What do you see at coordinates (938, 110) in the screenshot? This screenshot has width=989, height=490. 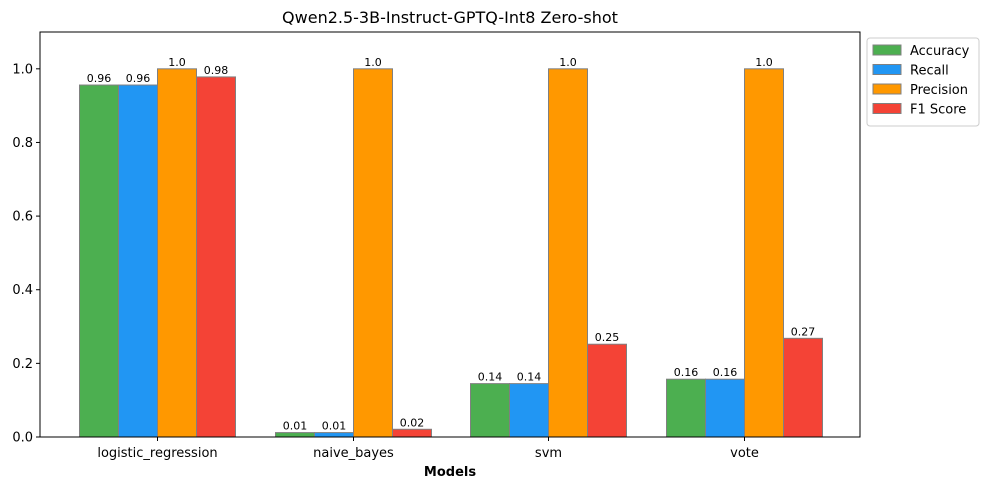 I see `legend-label: F1 Score` at bounding box center [938, 110].